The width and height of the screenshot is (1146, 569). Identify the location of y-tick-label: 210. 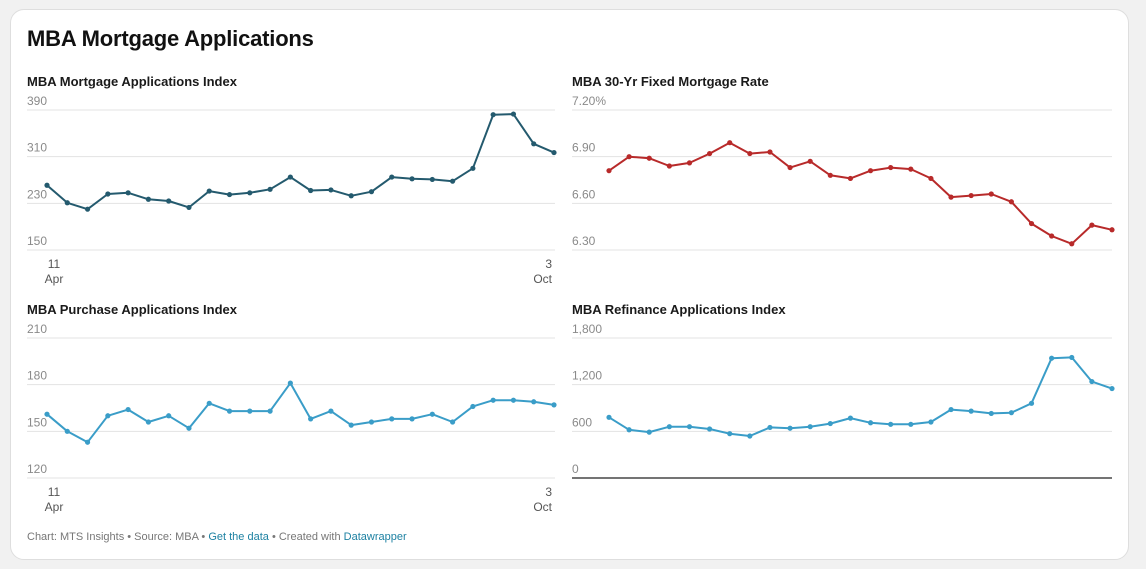
(37, 329).